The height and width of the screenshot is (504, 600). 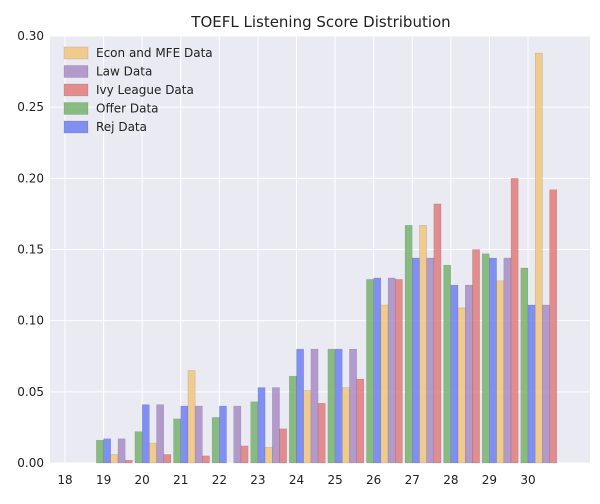 I want to click on x-tick-label: 21, so click(x=180, y=480).